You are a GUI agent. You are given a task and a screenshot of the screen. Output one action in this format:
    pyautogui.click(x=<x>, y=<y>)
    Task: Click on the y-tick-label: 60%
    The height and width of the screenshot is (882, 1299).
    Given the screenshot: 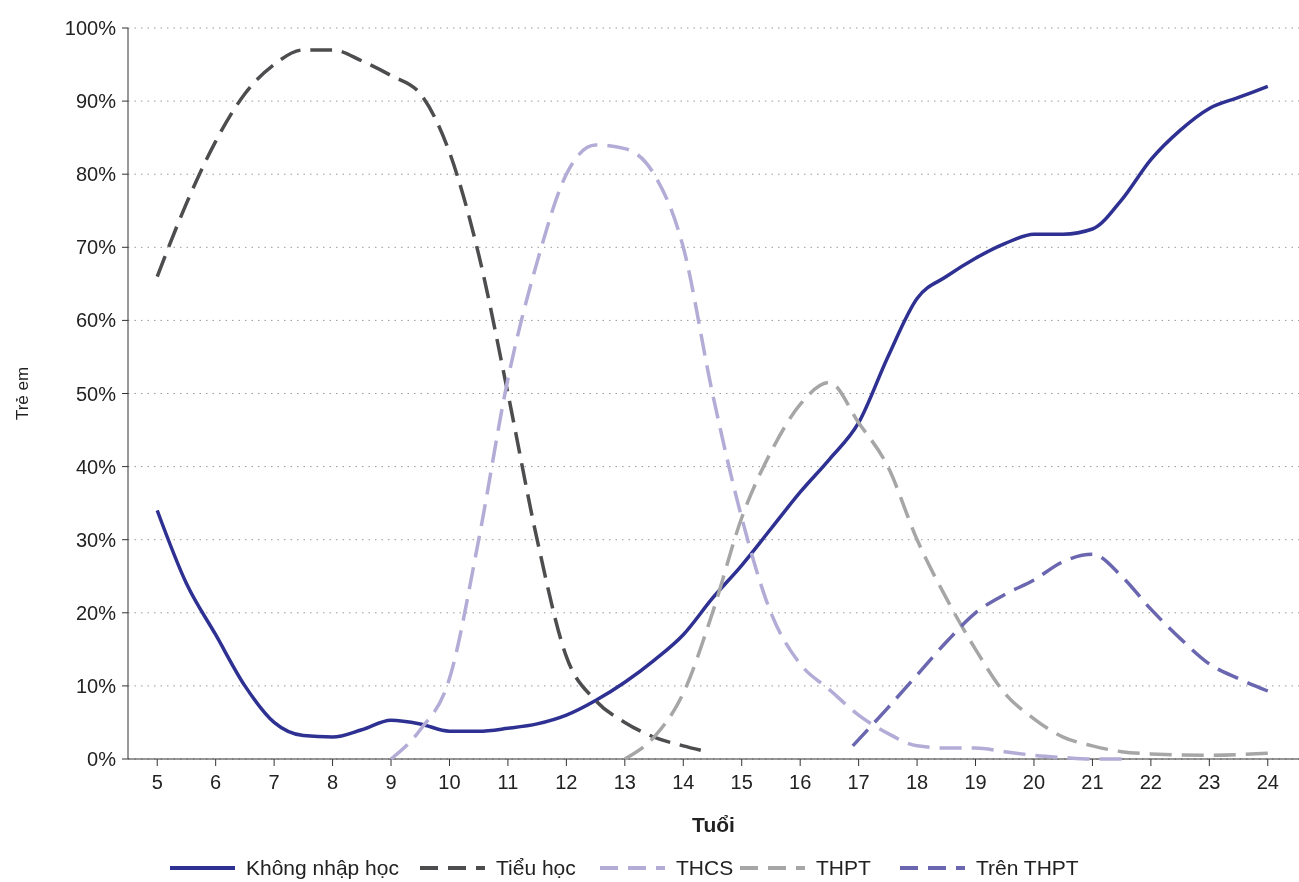 What is the action you would take?
    pyautogui.click(x=96, y=320)
    